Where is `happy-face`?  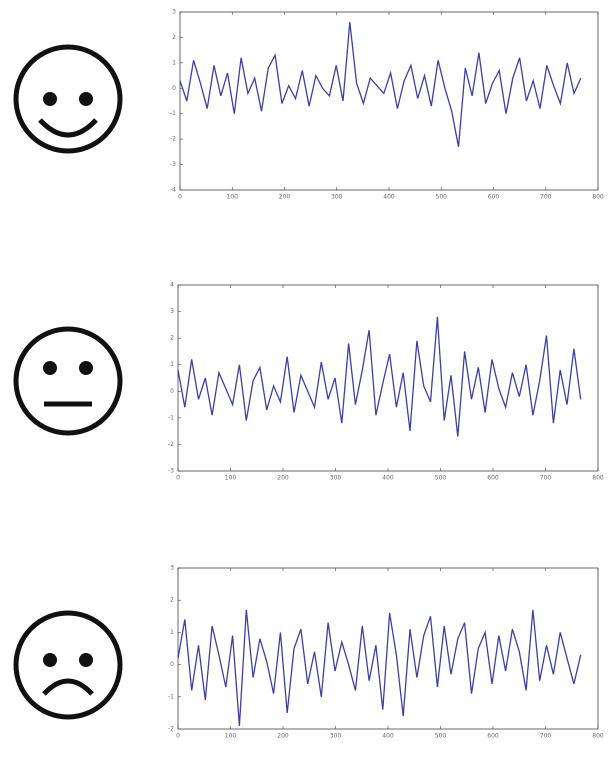
happy-face is located at coordinates (68, 99).